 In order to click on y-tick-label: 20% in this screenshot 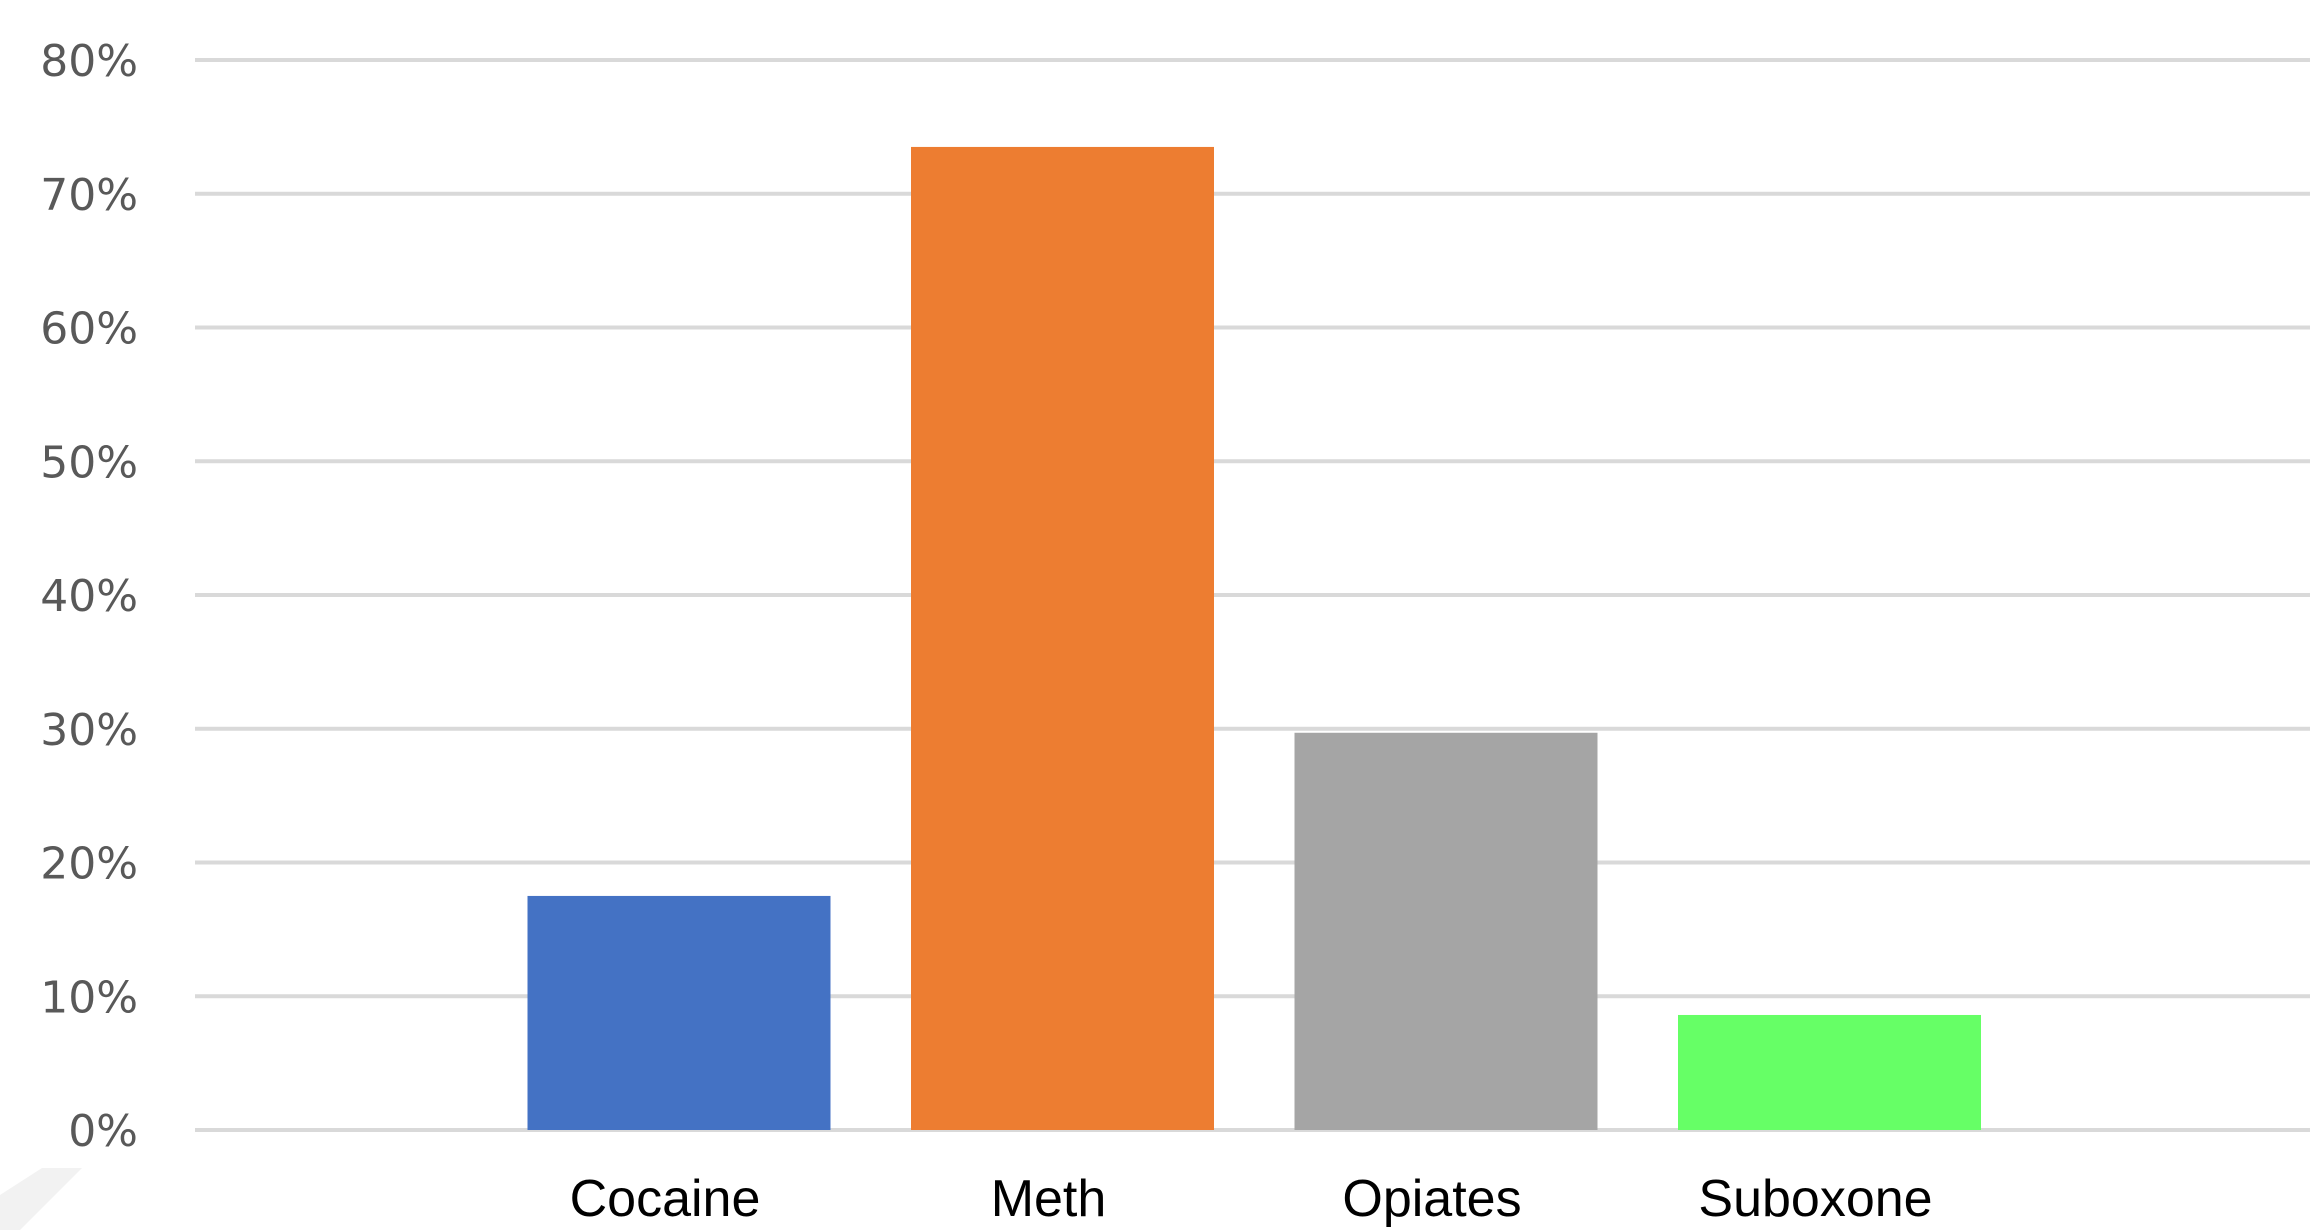, I will do `click(89, 864)`.